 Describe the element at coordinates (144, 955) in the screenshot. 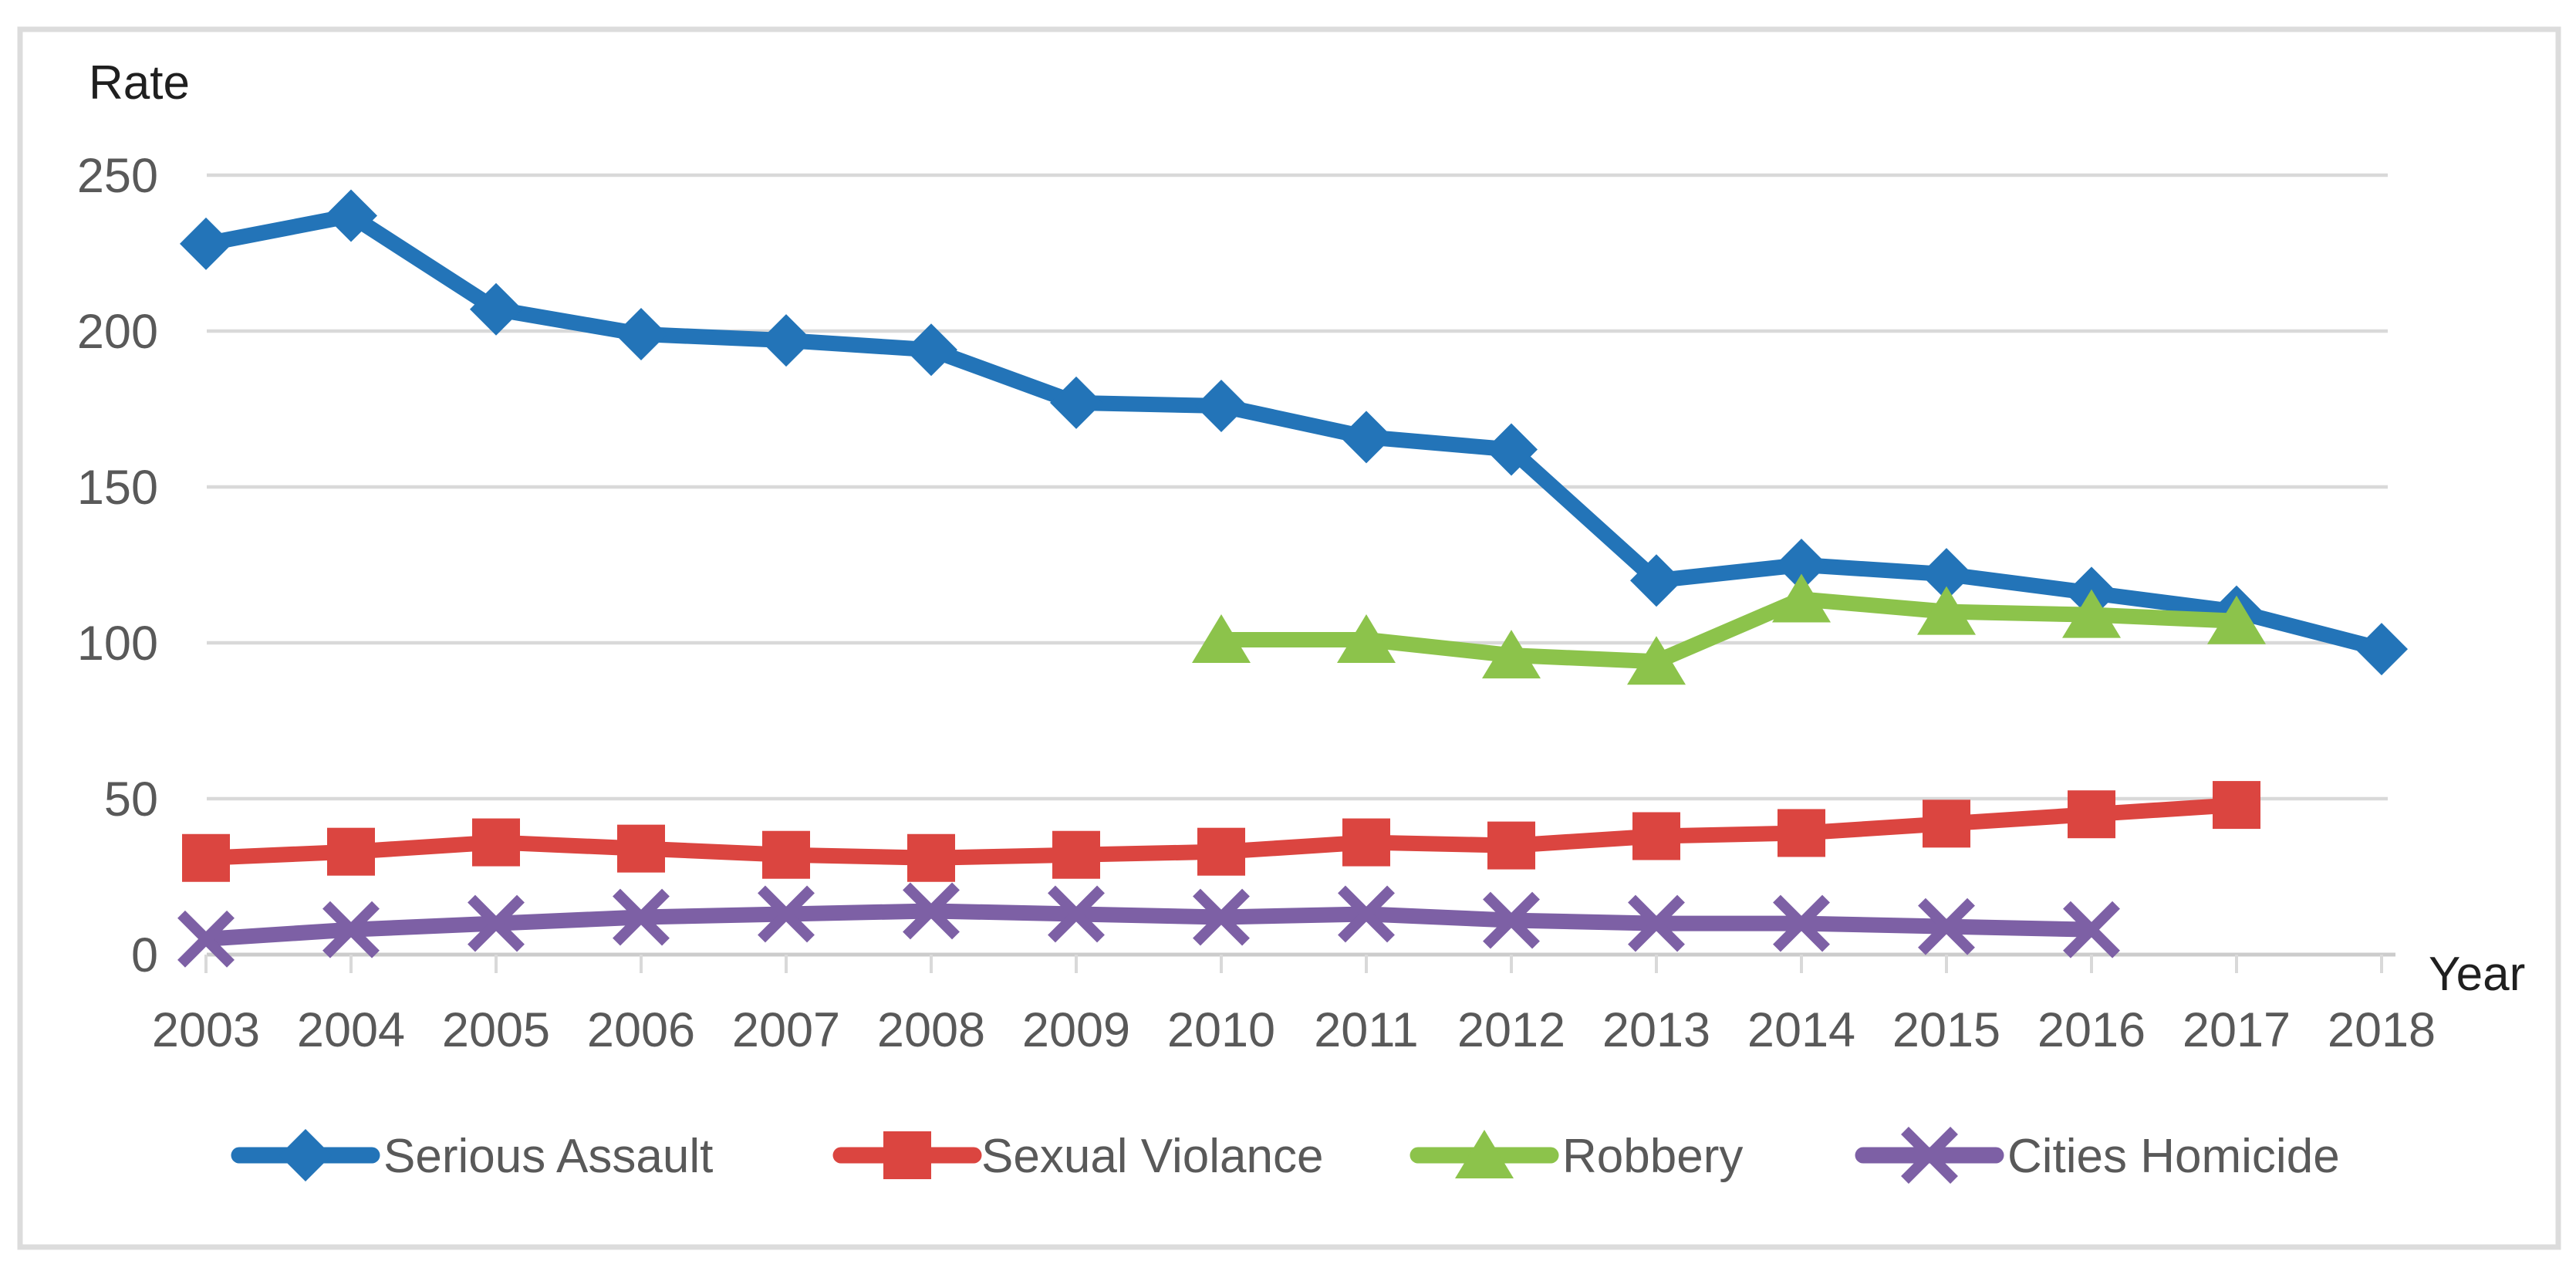

I see `y-tick-label-0: 0` at that location.